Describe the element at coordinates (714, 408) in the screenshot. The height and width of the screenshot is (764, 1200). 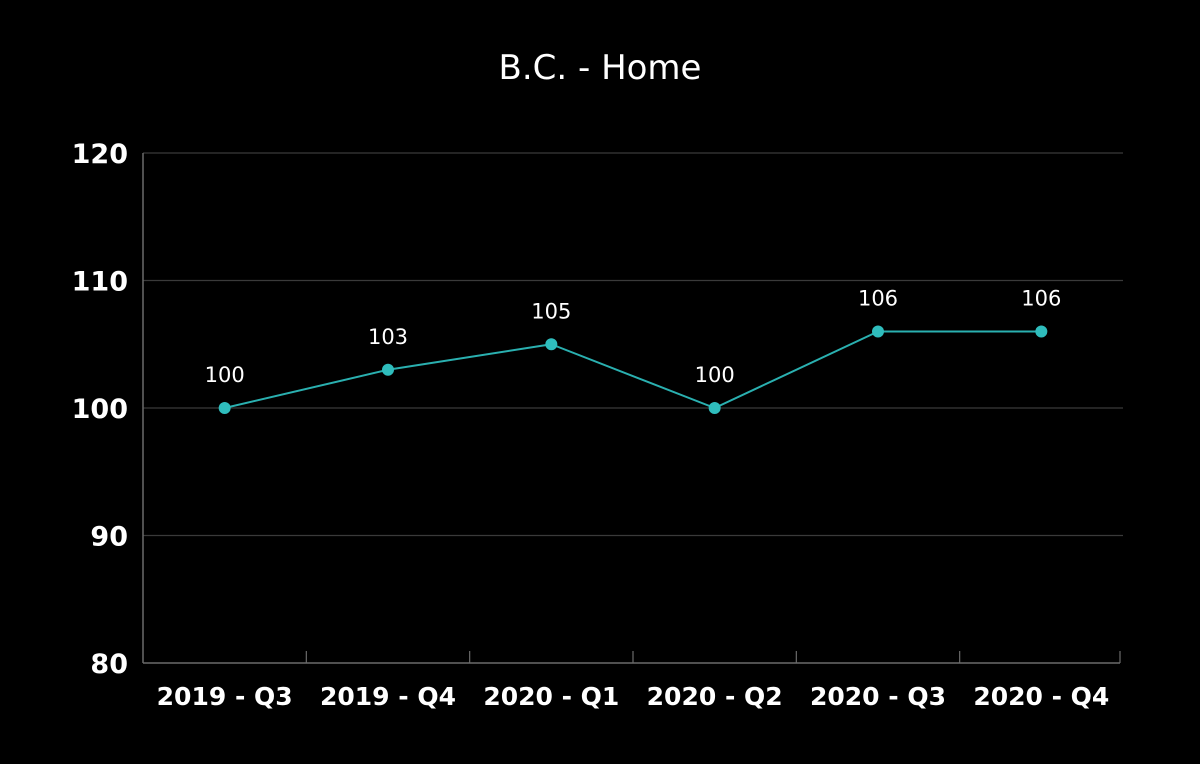
I see `data-point-2020-q2` at that location.